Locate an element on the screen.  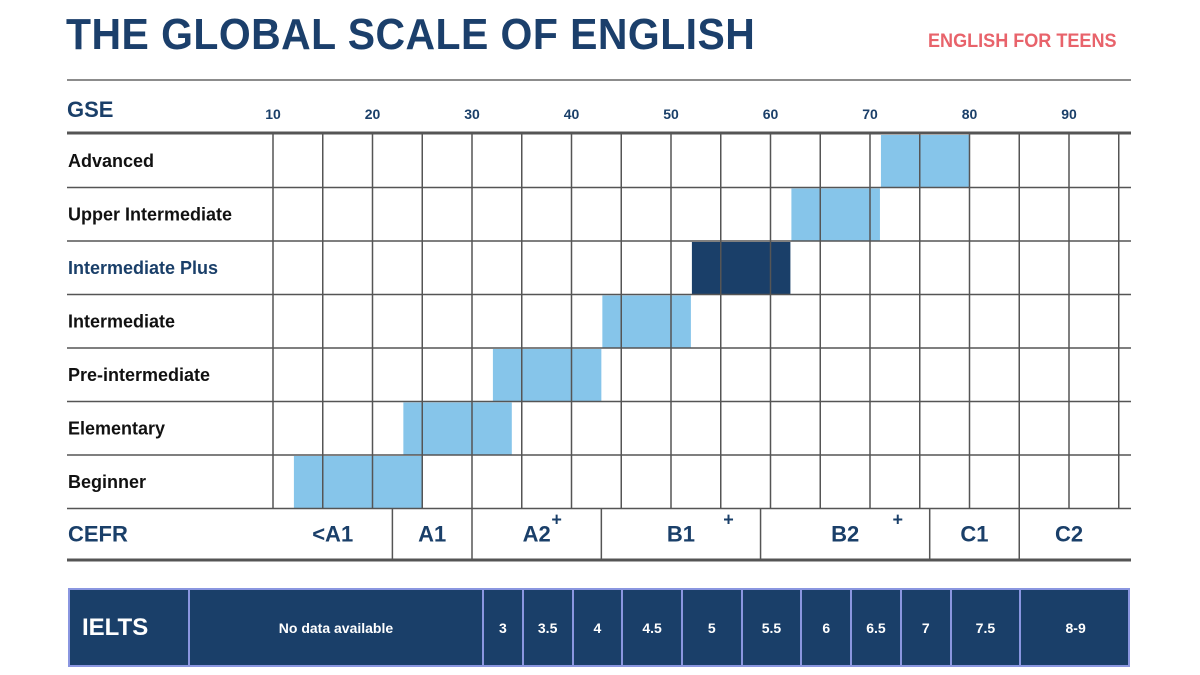
cefr-band-label: <A1 is located at coordinates (332, 534).